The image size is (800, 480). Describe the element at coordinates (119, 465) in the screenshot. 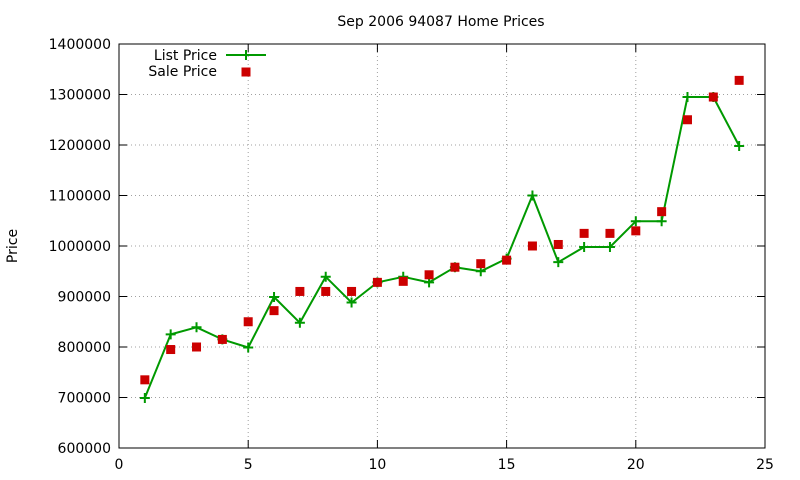

I see `x-tick-label: 0` at that location.